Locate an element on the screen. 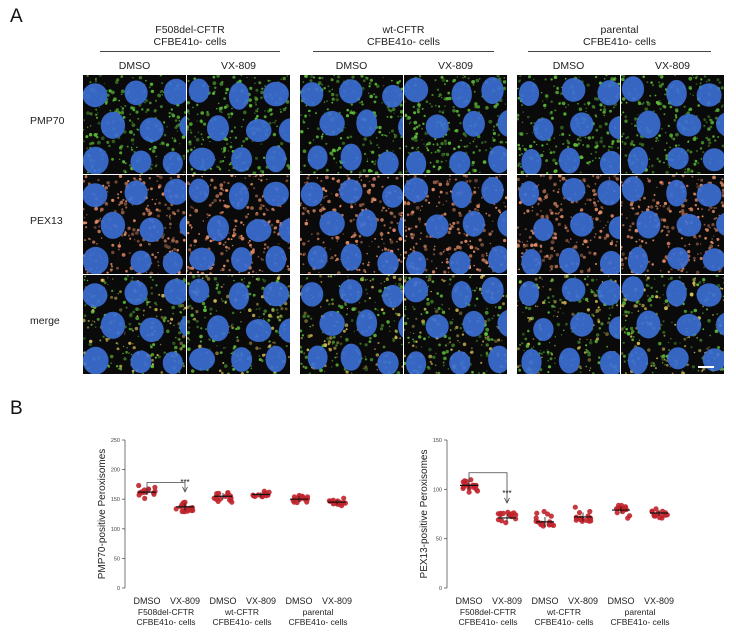  y-tick-label: 150 is located at coordinates (437, 441).